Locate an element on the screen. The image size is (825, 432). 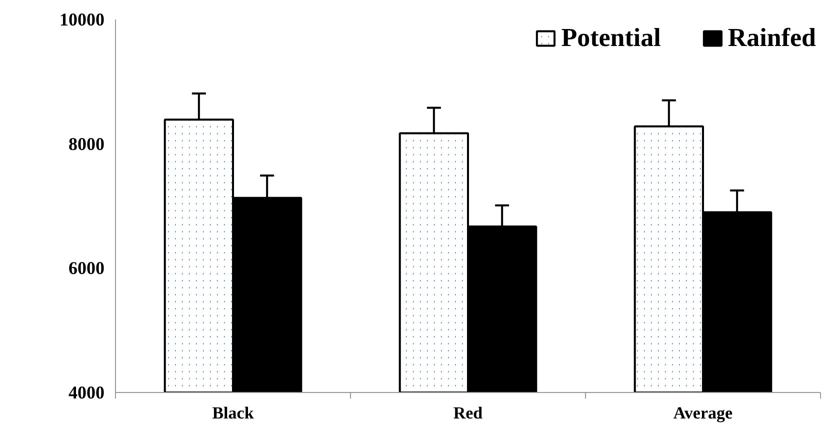
y-tick-label: 4000 is located at coordinates (86, 392).